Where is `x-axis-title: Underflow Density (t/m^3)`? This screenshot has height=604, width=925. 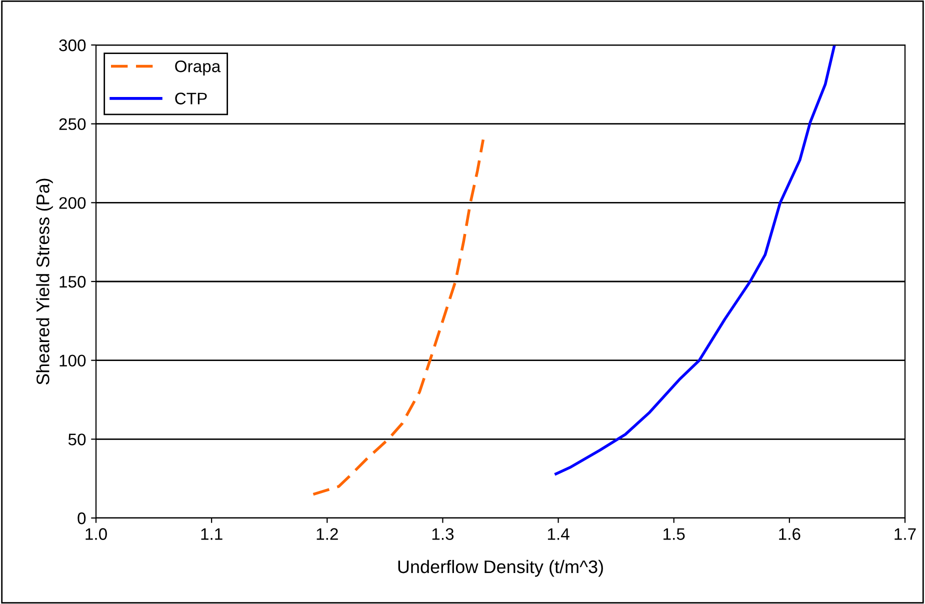
x-axis-title: Underflow Density (t/m^3) is located at coordinates (500, 568).